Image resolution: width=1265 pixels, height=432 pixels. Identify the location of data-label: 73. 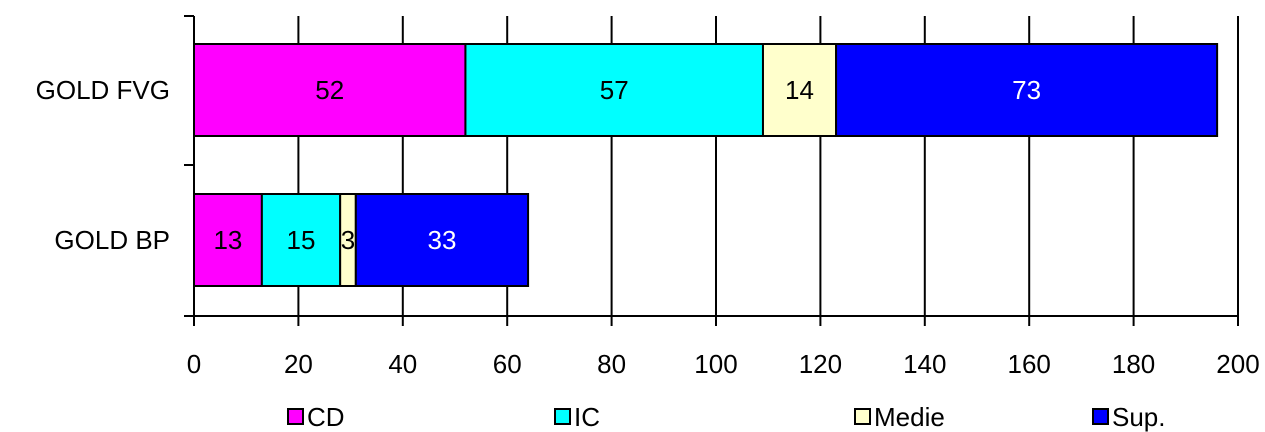
(1026, 90).